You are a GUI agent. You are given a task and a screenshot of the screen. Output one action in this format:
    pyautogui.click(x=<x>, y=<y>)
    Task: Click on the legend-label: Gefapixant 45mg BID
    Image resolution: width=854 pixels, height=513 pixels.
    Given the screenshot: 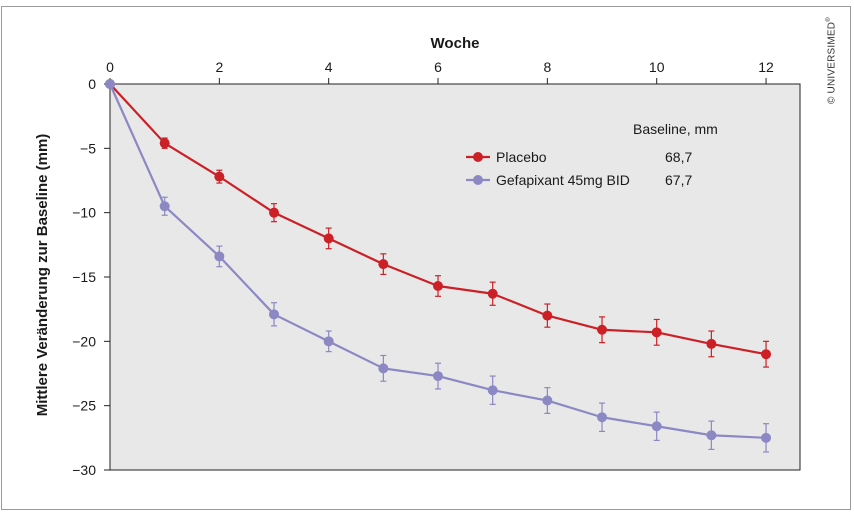 What is the action you would take?
    pyautogui.click(x=563, y=180)
    